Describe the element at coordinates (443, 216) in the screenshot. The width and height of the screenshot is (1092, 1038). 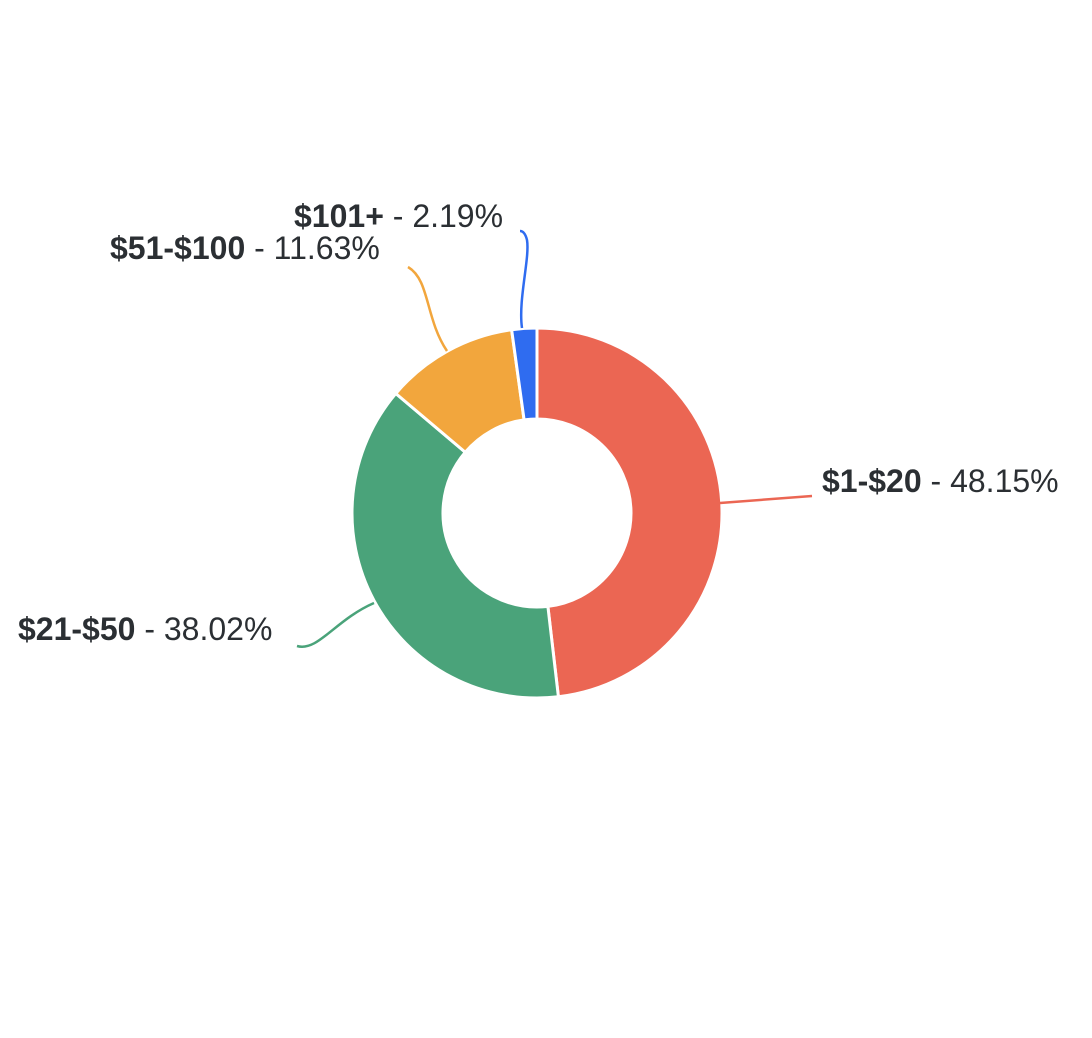
I see `percent-label: - 2.19%` at that location.